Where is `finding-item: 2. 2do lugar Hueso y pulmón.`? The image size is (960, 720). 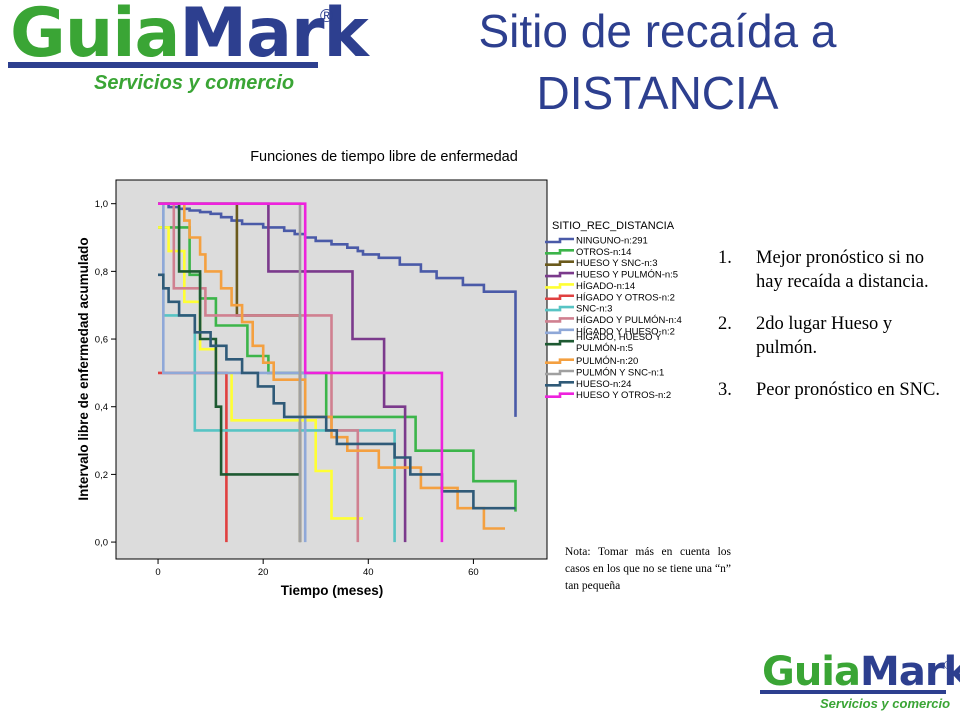
finding-item: 2. 2do lugar Hueso y pulmón. is located at coordinates (836, 336).